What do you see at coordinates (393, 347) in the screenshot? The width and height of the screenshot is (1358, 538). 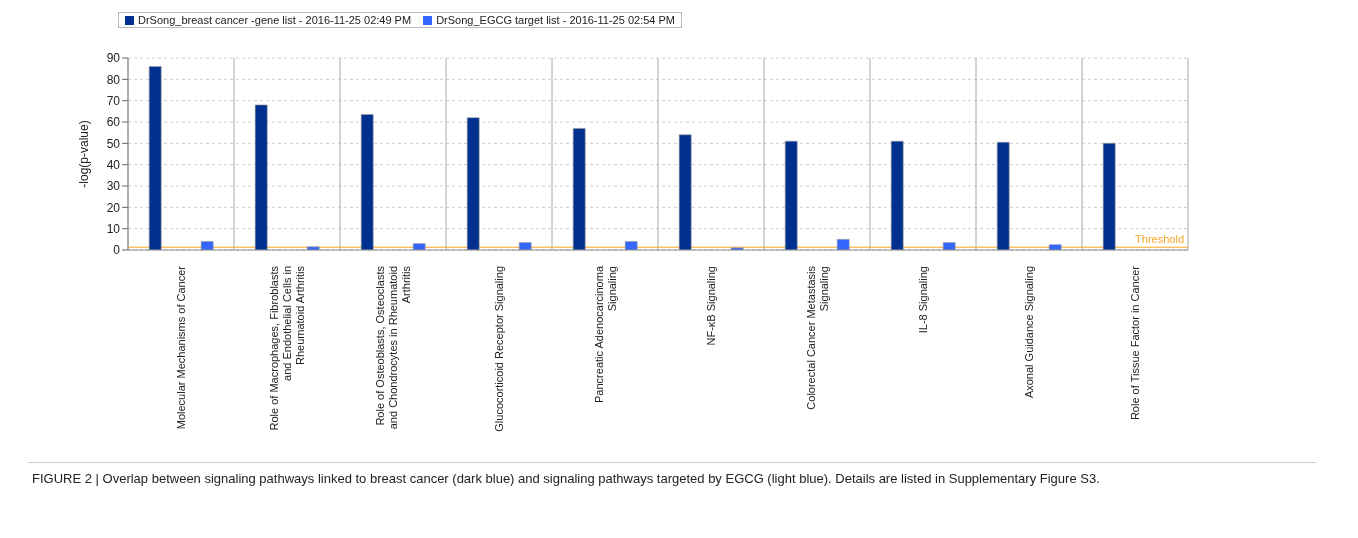 I see `x-tick-label: Role of Osteoblasts, Osteoclasts and Chondrocytes in Rheumatoid Arthritis` at bounding box center [393, 347].